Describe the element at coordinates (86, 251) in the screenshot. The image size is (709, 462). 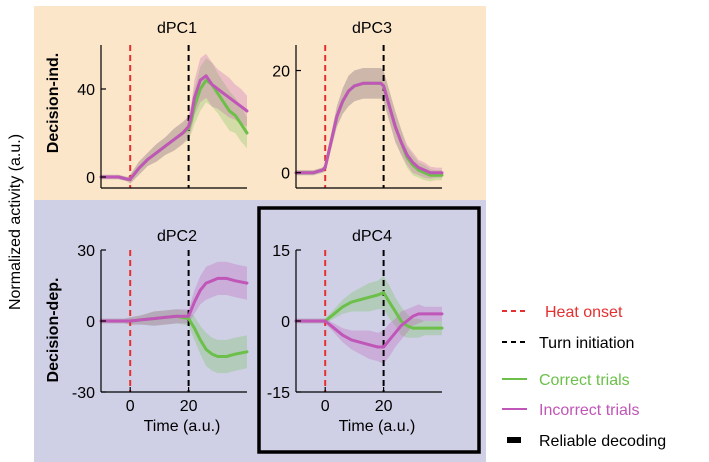
I see `dpc2-ytick-label: 30` at that location.